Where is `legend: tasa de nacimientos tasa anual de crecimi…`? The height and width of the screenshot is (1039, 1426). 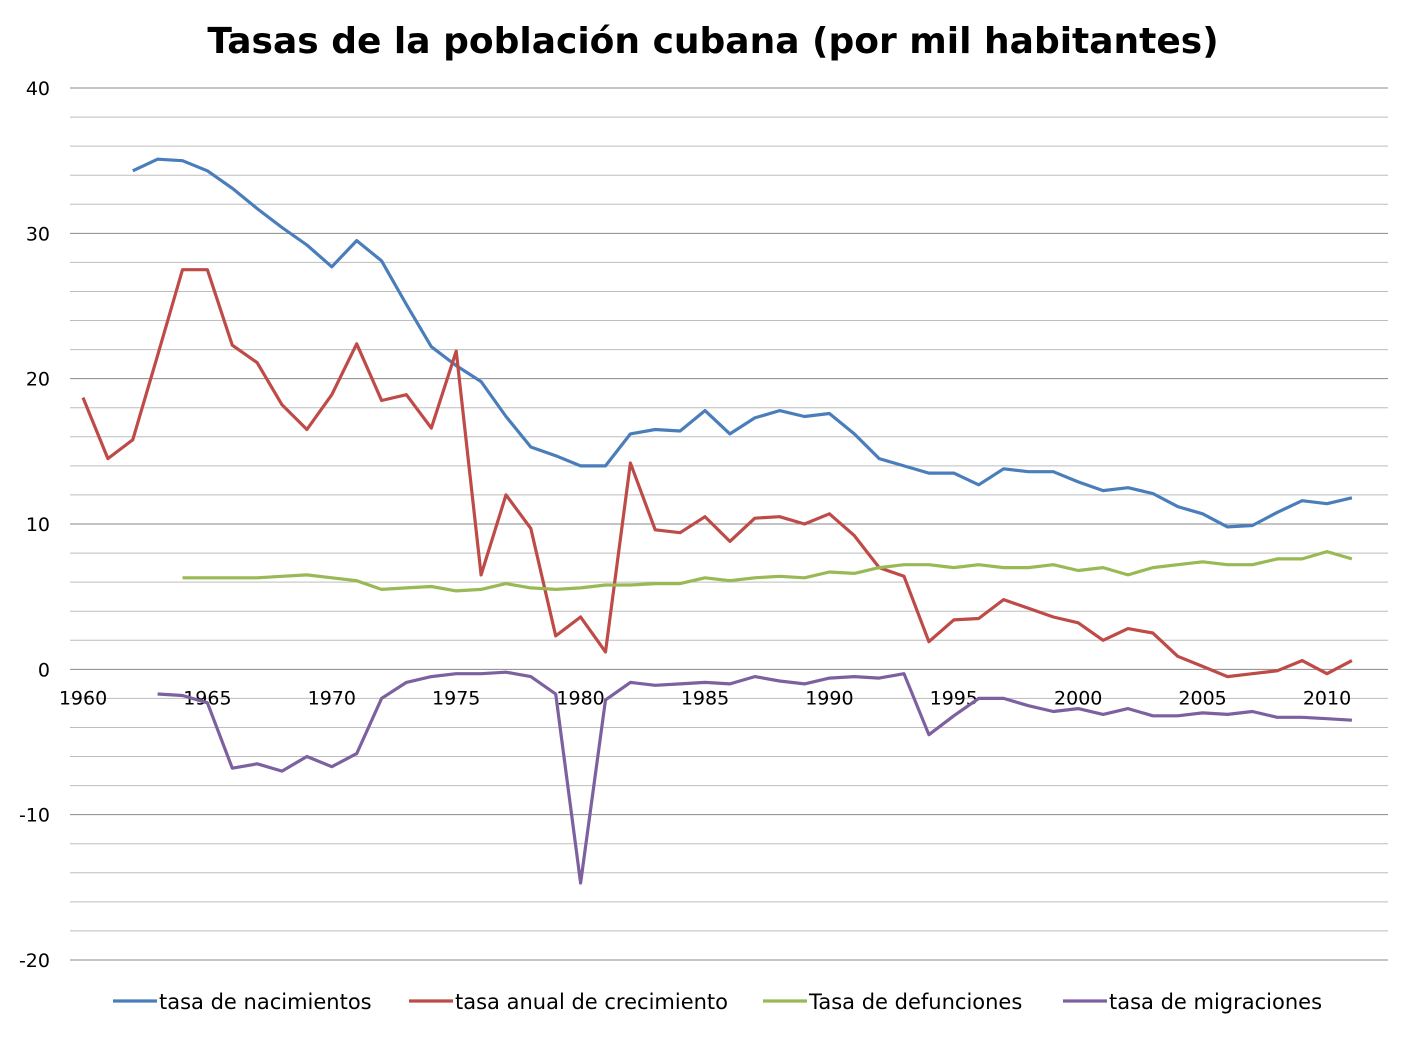 legend: tasa de nacimientos tasa anual de crecimi… is located at coordinates (717, 1002).